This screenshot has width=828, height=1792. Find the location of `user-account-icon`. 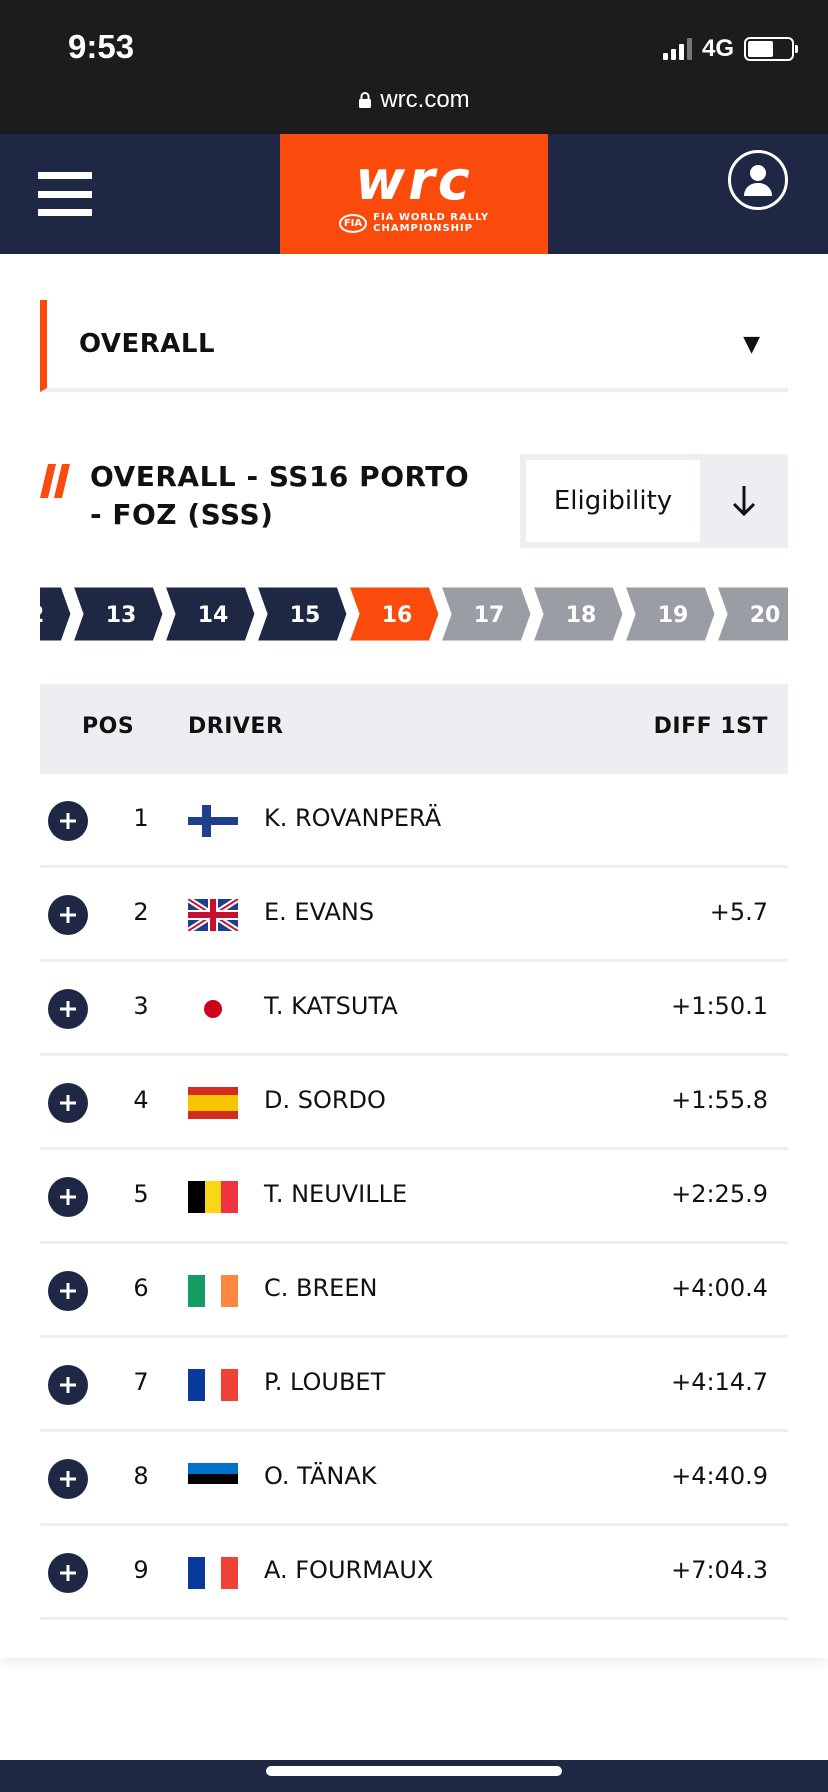

user-account-icon is located at coordinates (758, 180).